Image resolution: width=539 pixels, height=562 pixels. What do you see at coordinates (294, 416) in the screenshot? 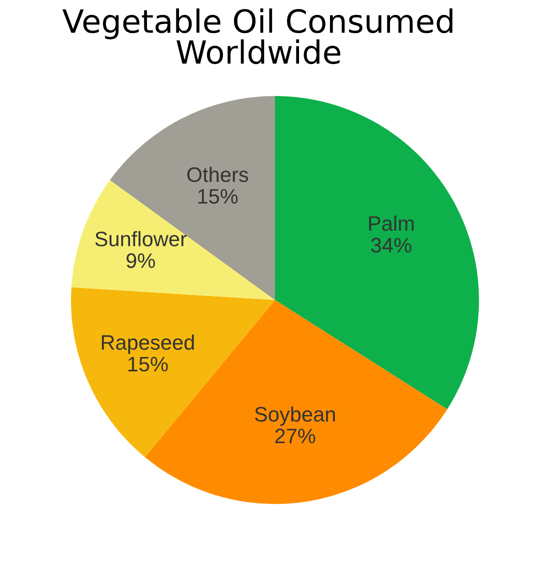
I see `slice-label: Soybean` at bounding box center [294, 416].